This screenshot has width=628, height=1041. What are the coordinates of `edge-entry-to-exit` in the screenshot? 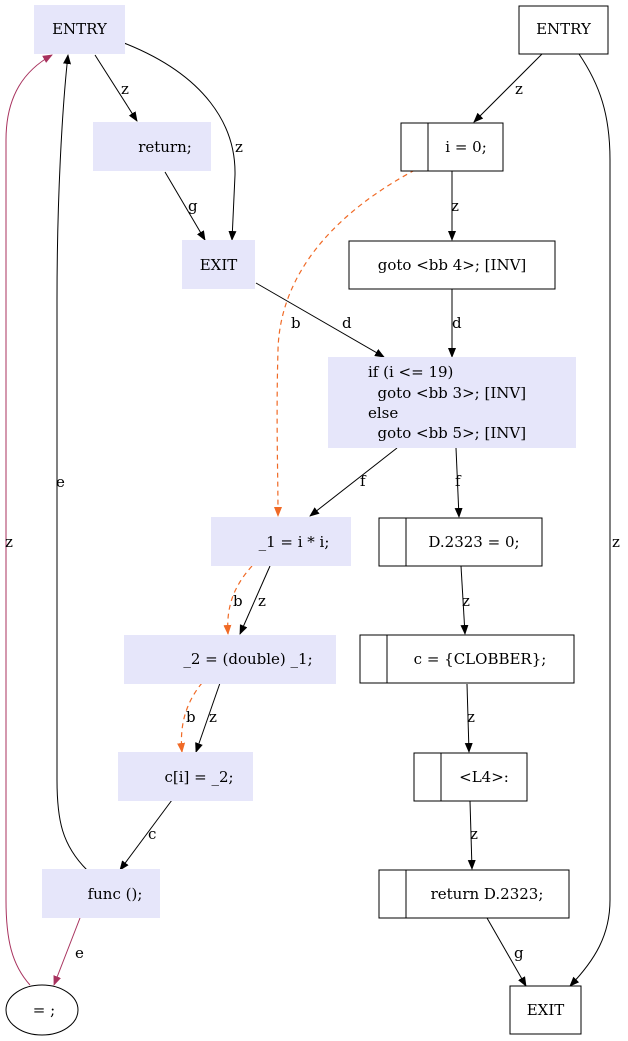 It's located at (180, 141).